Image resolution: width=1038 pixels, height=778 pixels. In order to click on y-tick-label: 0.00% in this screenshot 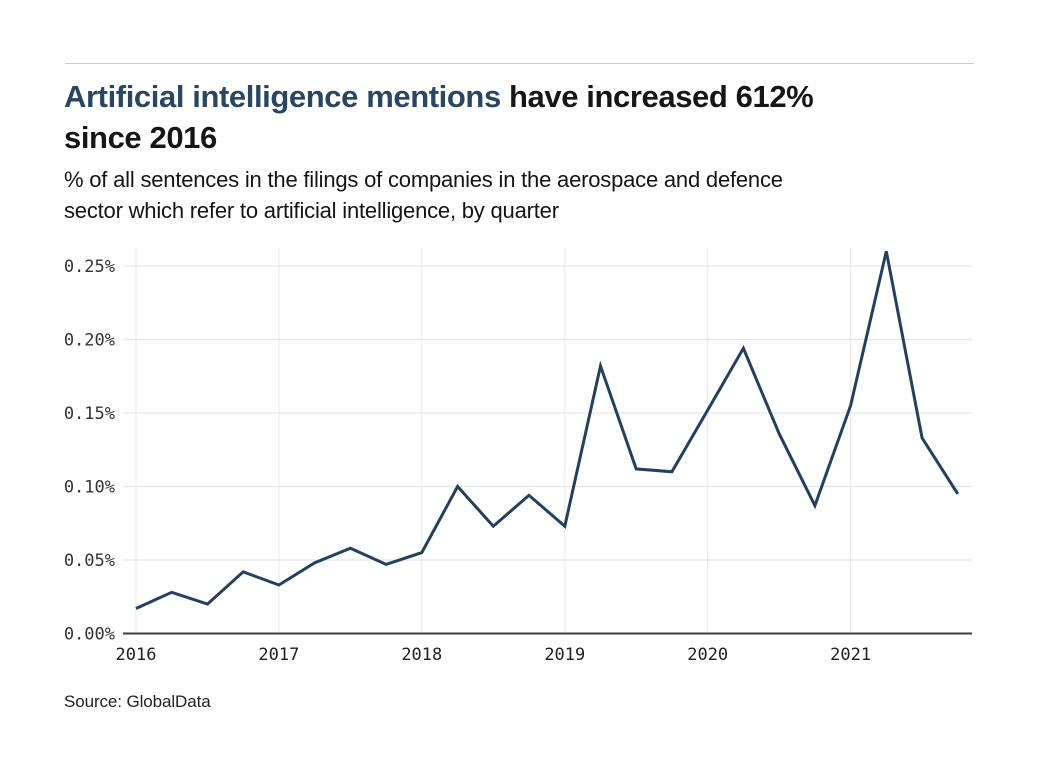, I will do `click(89, 635)`.